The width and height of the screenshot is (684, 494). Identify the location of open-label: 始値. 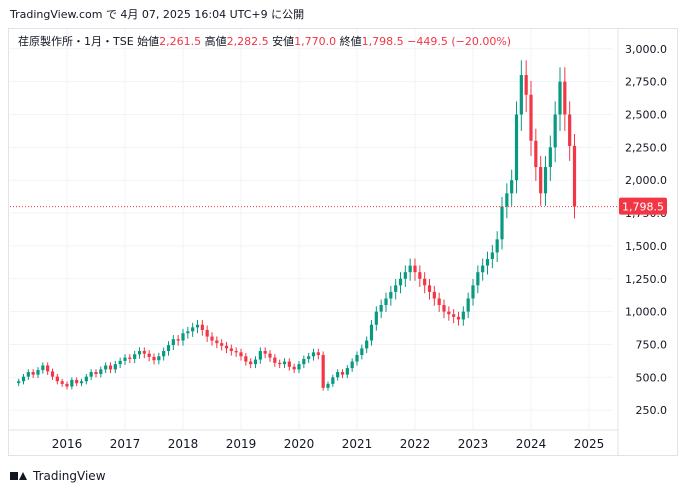
(148, 41).